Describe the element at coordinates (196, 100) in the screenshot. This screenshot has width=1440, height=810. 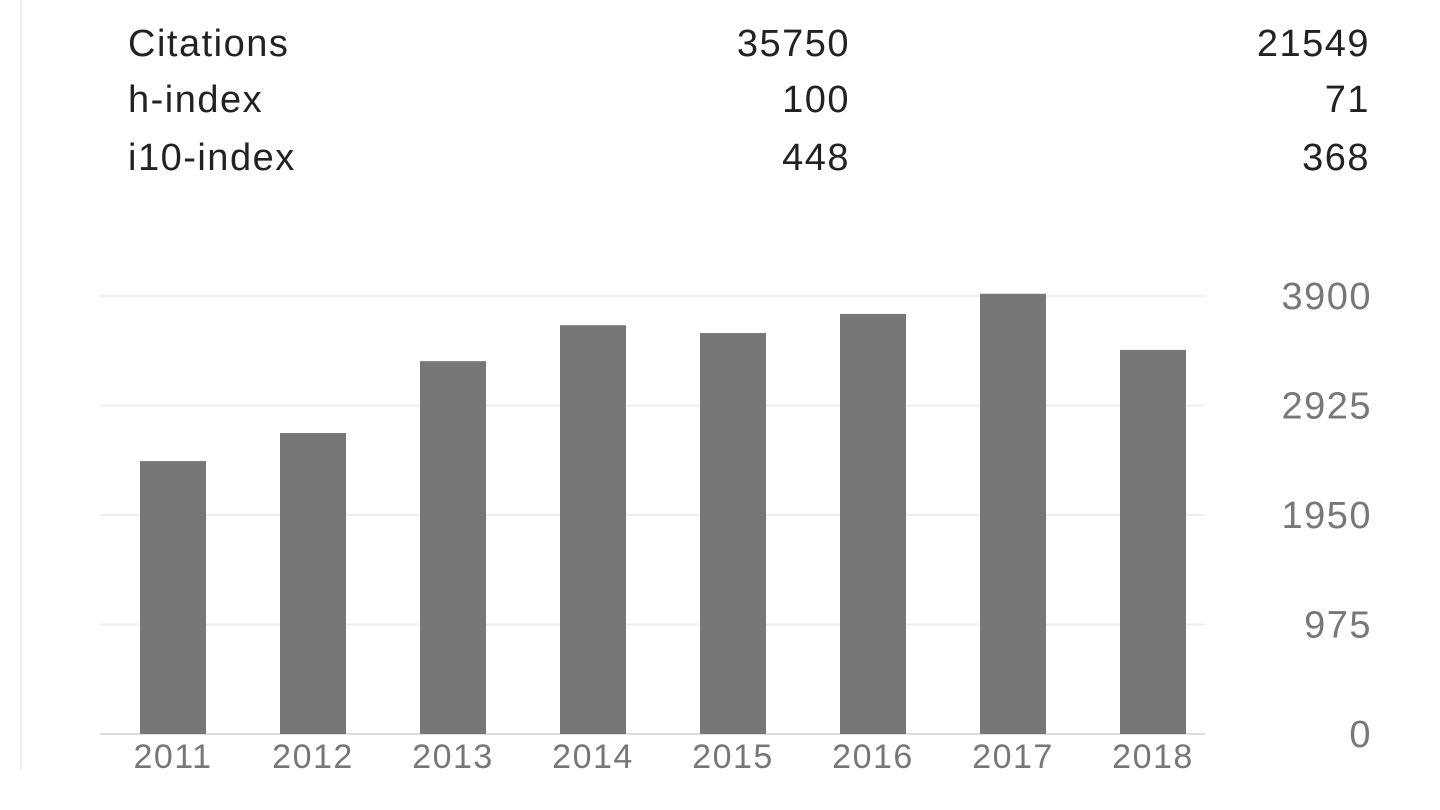
I see `stats-label-h-index: h-index` at that location.